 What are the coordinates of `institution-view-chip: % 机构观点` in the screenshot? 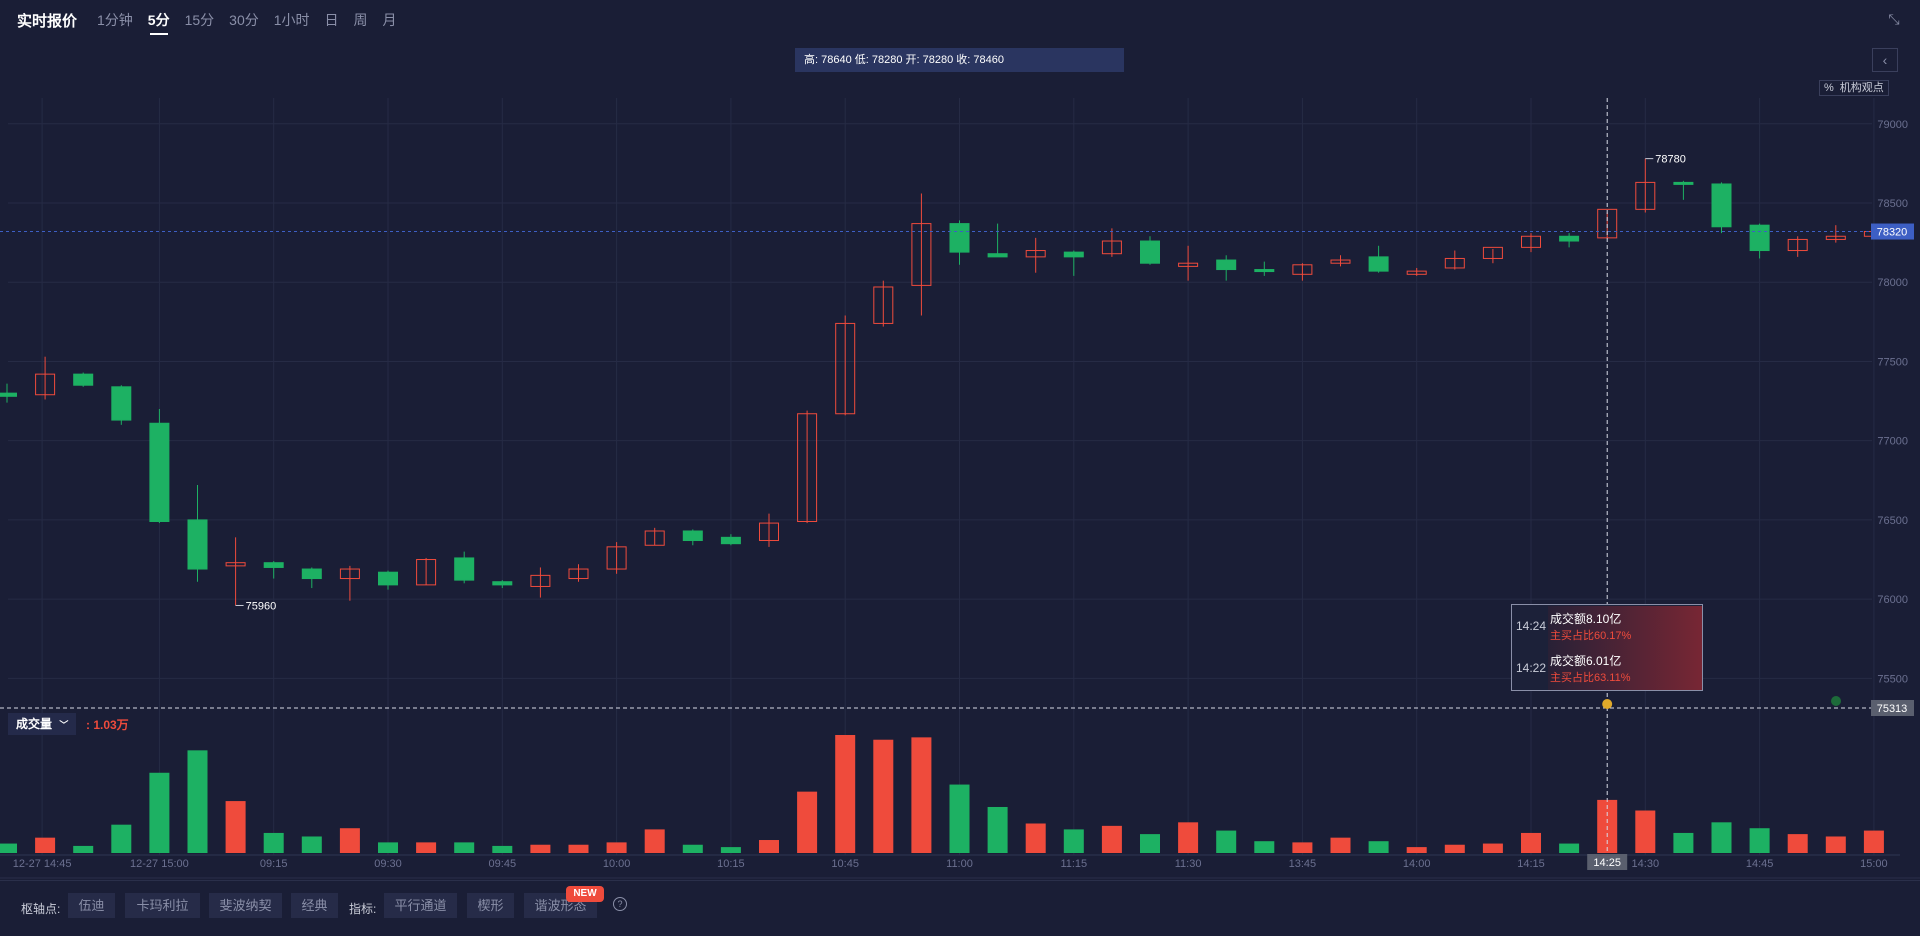 It's located at (1854, 88).